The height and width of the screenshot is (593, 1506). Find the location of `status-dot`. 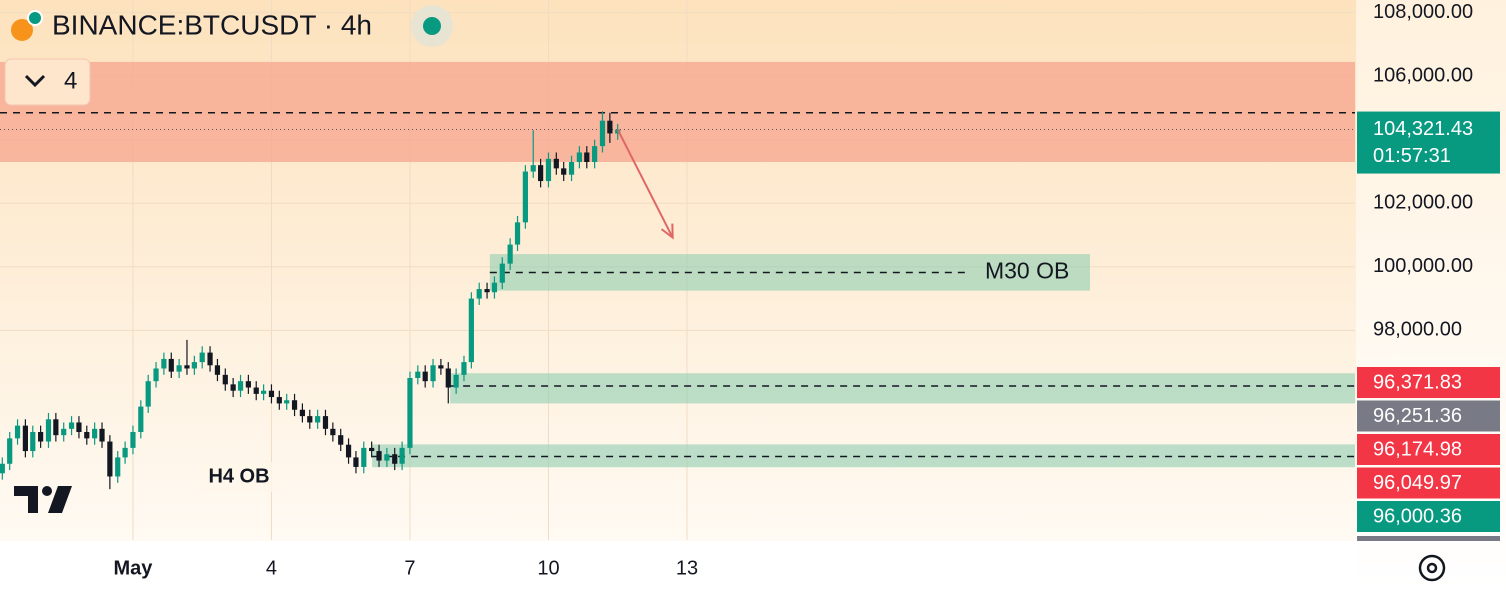

status-dot is located at coordinates (432, 26).